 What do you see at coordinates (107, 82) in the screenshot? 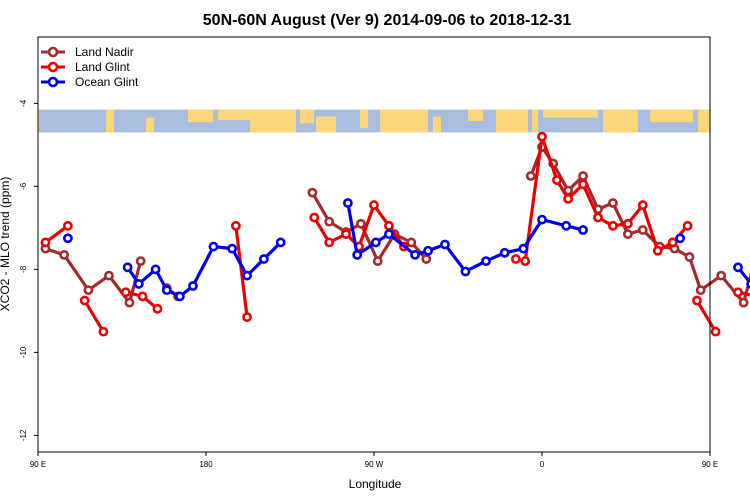
I see `legend-label-ocean-glint: Ocean Glint` at bounding box center [107, 82].